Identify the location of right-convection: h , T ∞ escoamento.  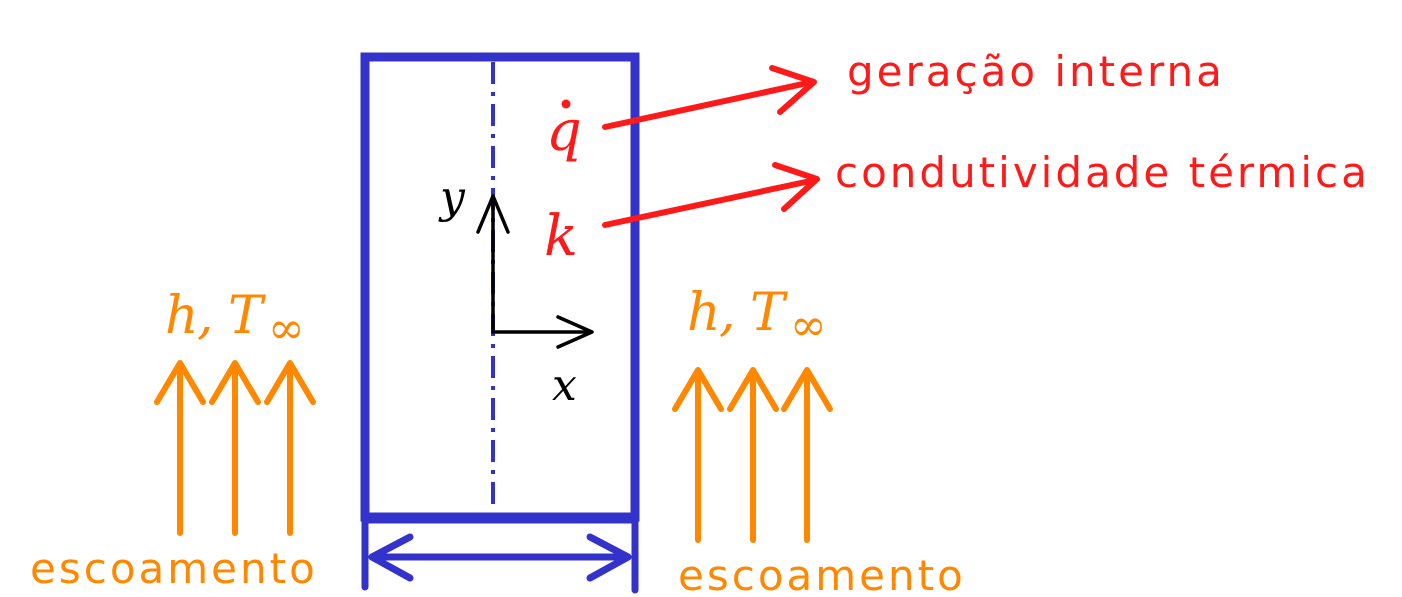
(819, 440).